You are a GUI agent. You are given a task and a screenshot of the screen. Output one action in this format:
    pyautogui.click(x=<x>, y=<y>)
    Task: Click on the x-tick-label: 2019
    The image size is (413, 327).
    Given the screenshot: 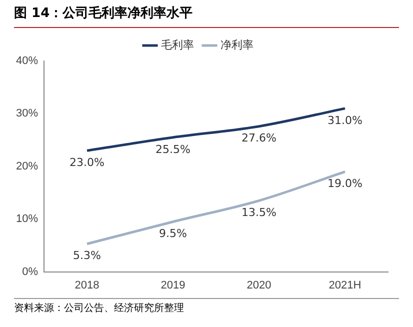 What is the action you would take?
    pyautogui.click(x=173, y=285)
    